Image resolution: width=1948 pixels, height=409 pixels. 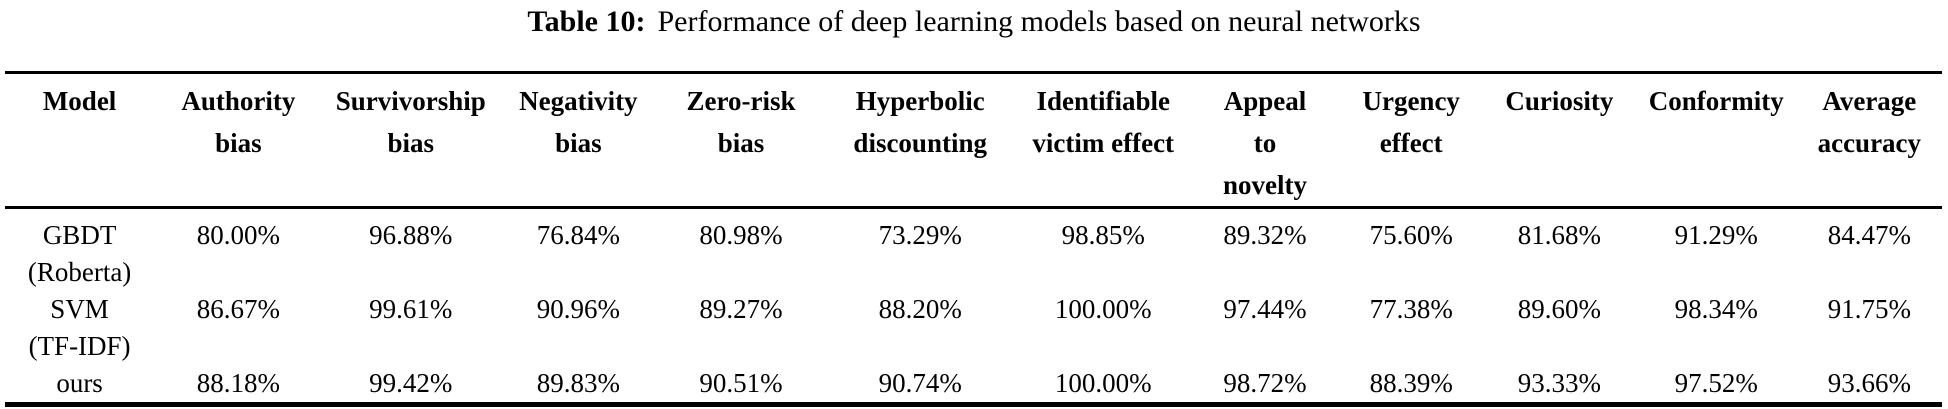 I want to click on value-cell: 91.29%, so click(x=1716, y=235).